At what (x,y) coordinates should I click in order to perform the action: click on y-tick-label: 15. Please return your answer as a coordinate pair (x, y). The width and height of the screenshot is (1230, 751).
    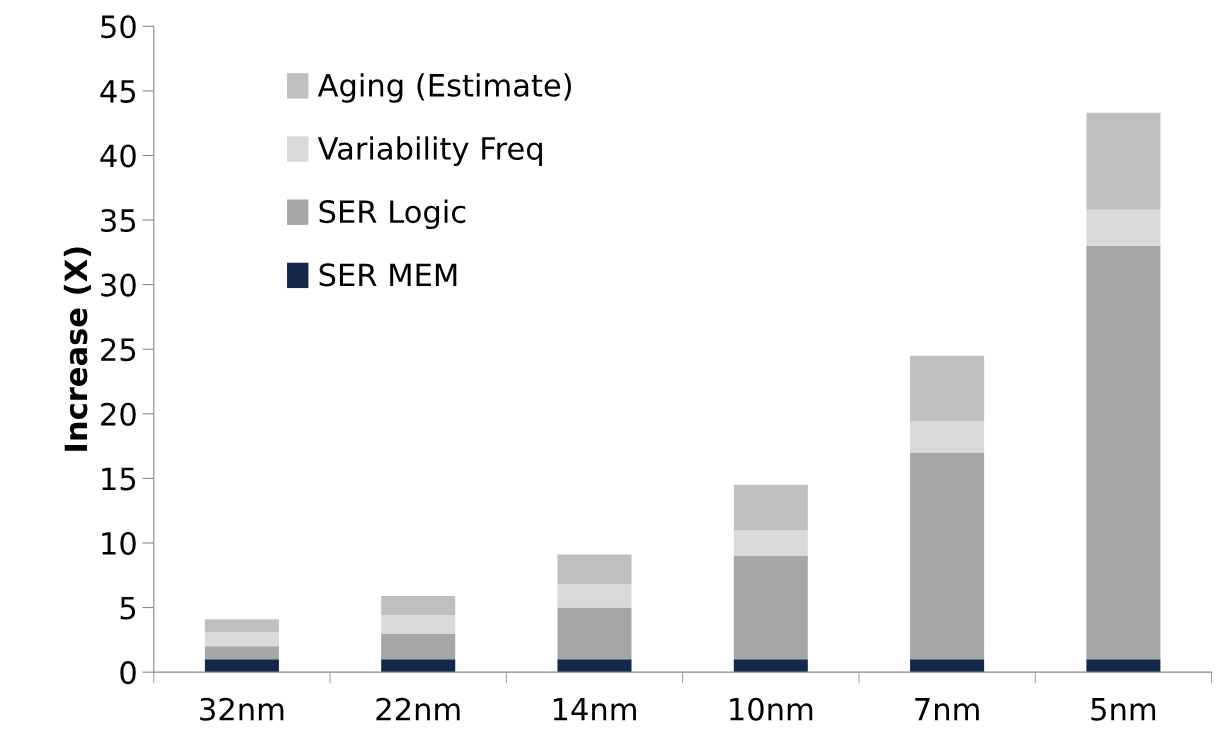
    Looking at the image, I should click on (119, 479).